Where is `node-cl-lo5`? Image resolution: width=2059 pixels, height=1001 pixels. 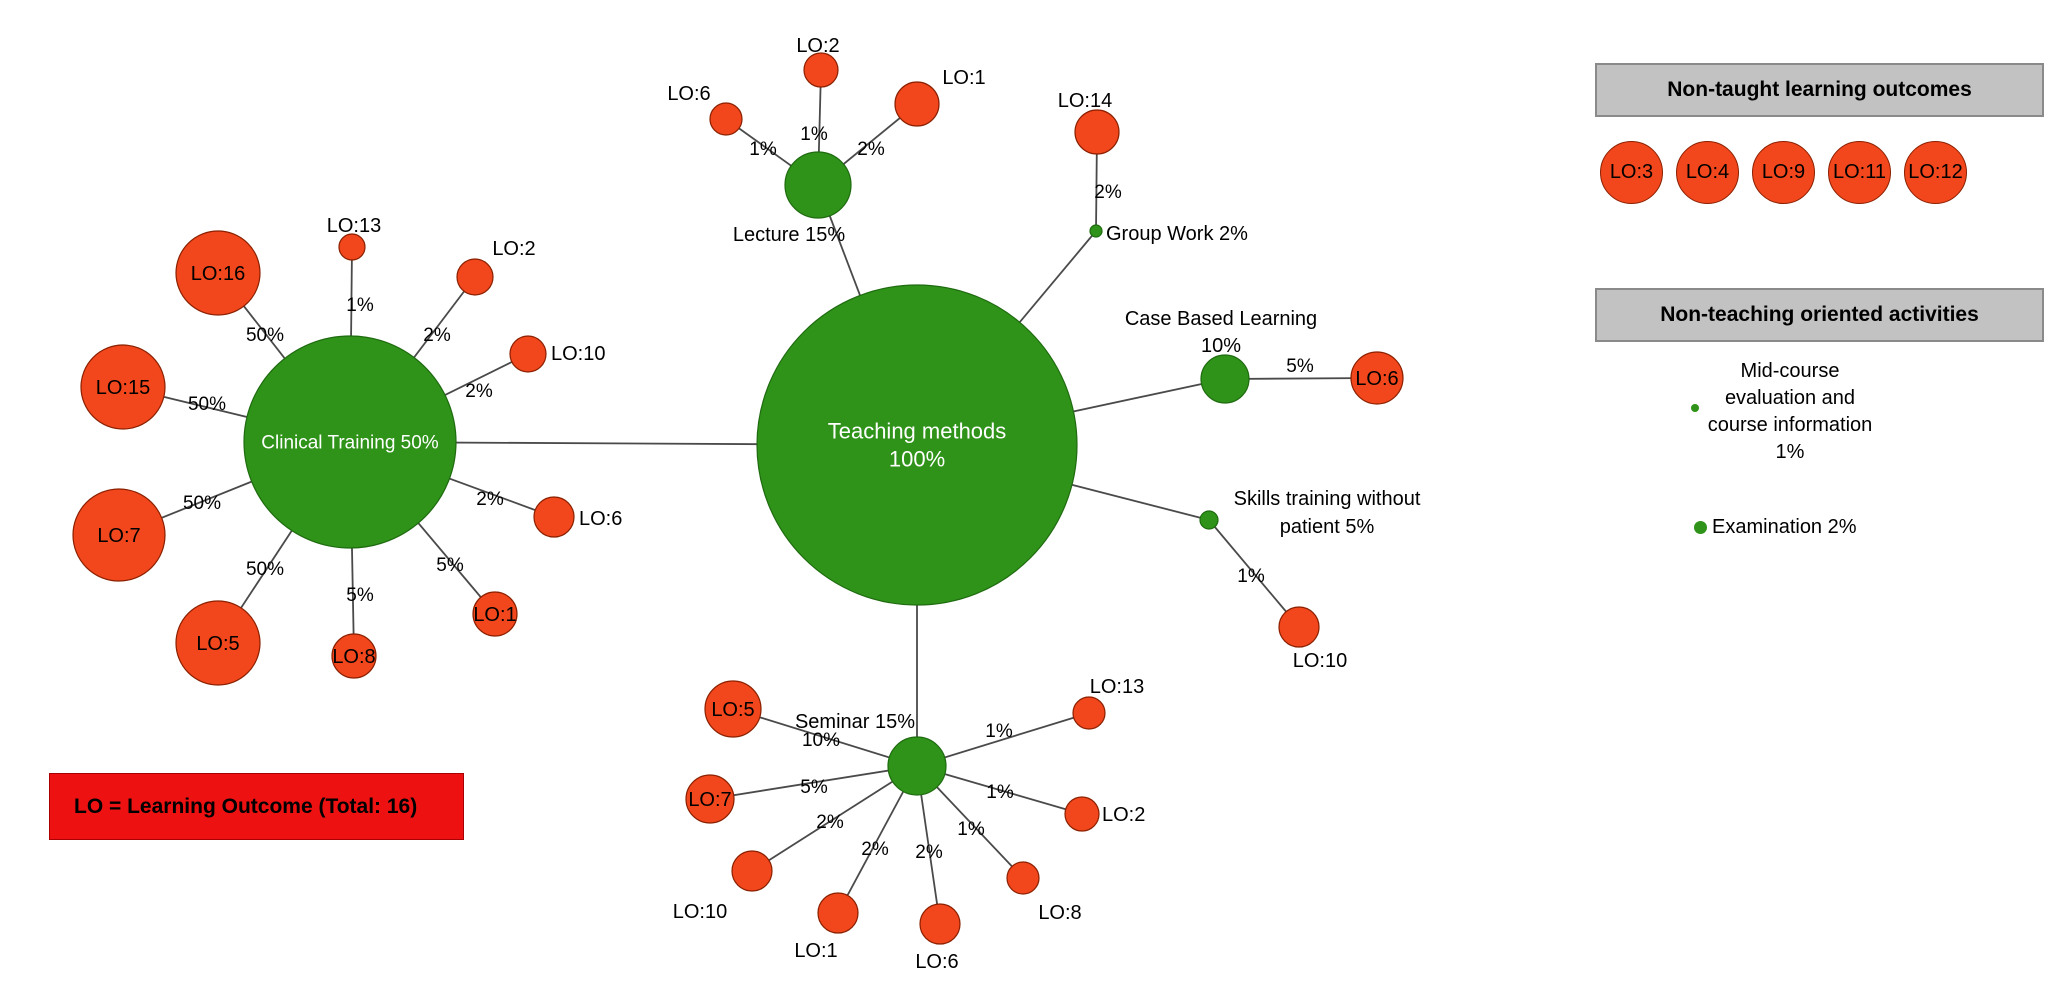
node-cl-lo5 is located at coordinates (218, 643).